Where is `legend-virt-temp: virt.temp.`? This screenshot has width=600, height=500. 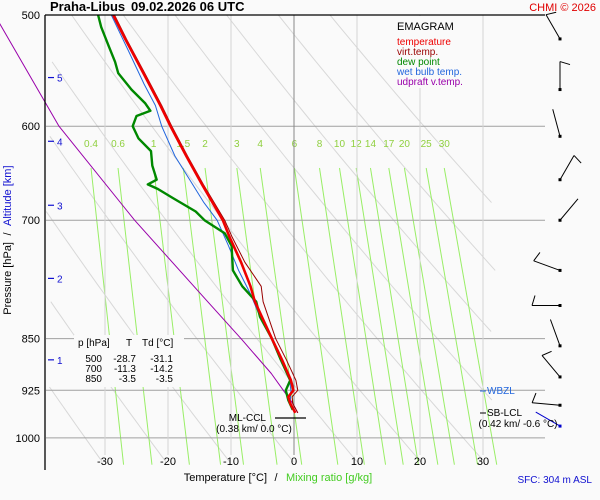
legend-virt-temp: virt.temp. is located at coordinates (417, 52).